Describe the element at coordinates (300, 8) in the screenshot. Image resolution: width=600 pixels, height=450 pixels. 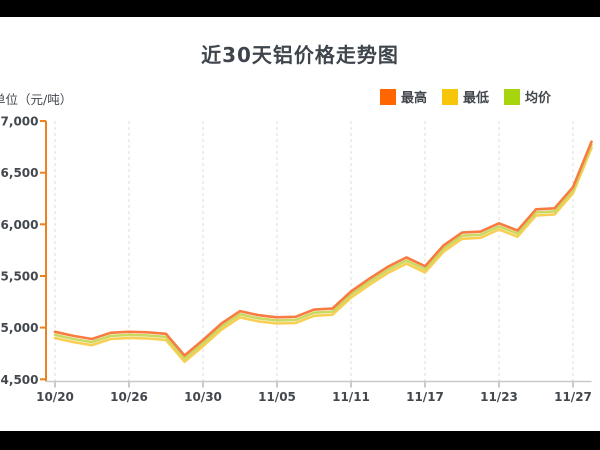
I see `letterbox-top` at that location.